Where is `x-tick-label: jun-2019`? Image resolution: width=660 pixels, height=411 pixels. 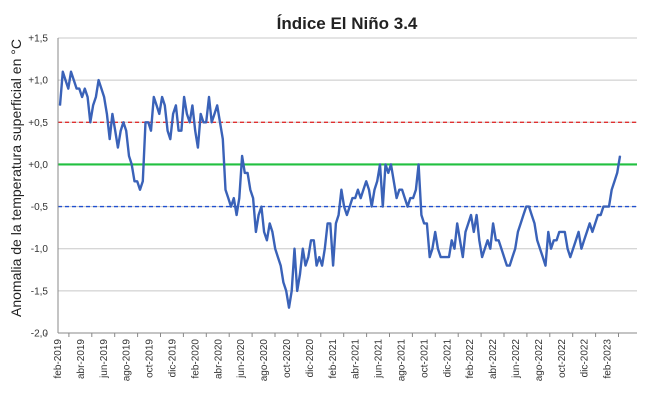
x-tick-label: jun-2019 is located at coordinates (104, 359).